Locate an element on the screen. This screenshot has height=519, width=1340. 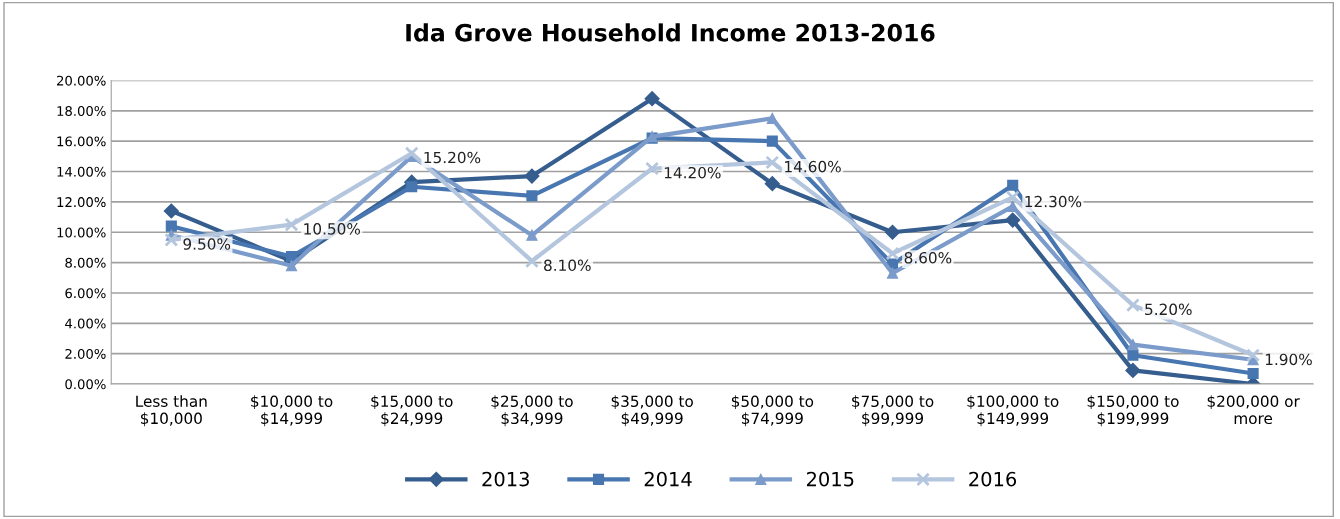
x-tick-label: $15,000 to $24,999 is located at coordinates (412, 411).